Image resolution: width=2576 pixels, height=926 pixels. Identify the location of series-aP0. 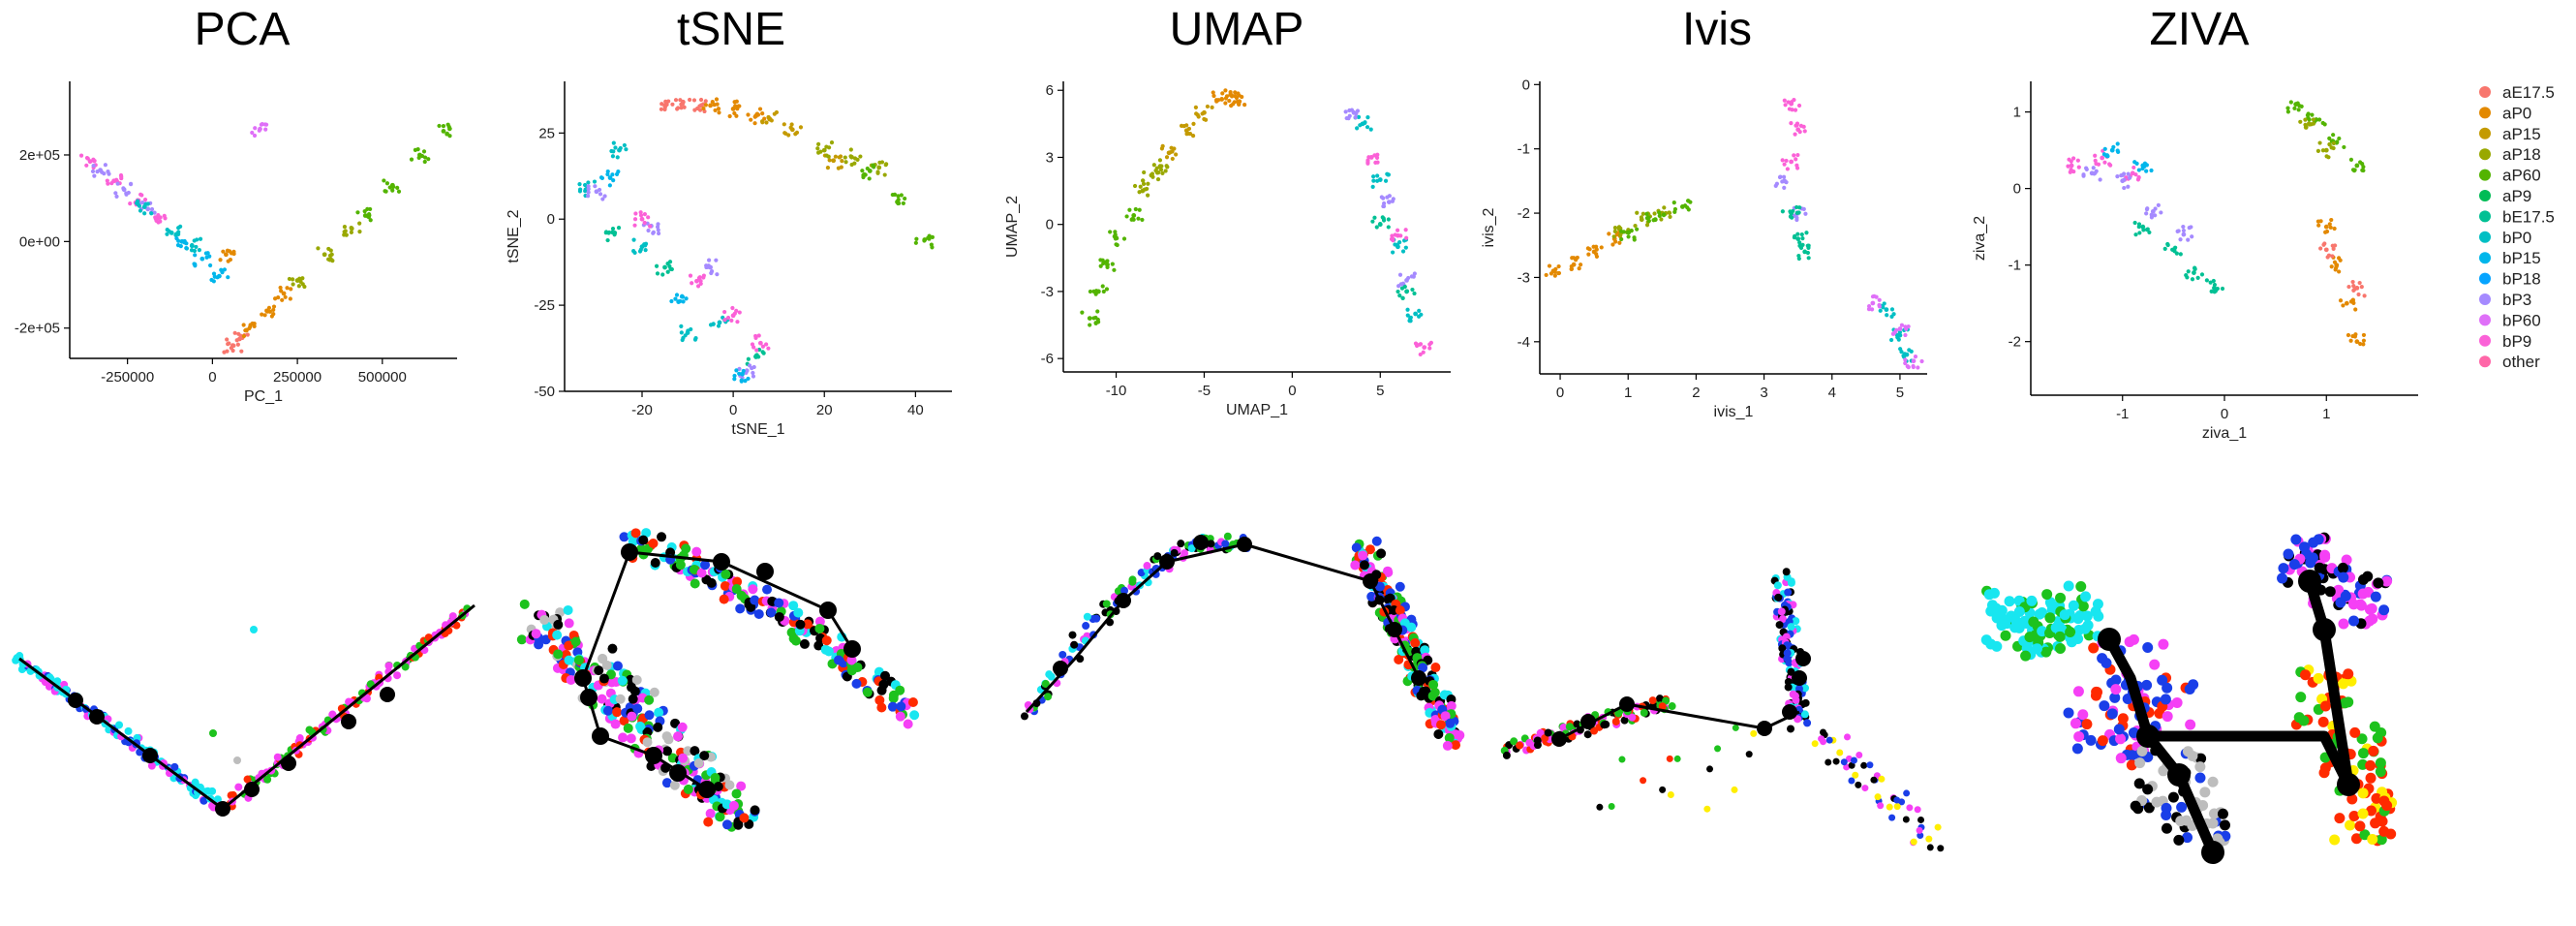
(1229, 98).